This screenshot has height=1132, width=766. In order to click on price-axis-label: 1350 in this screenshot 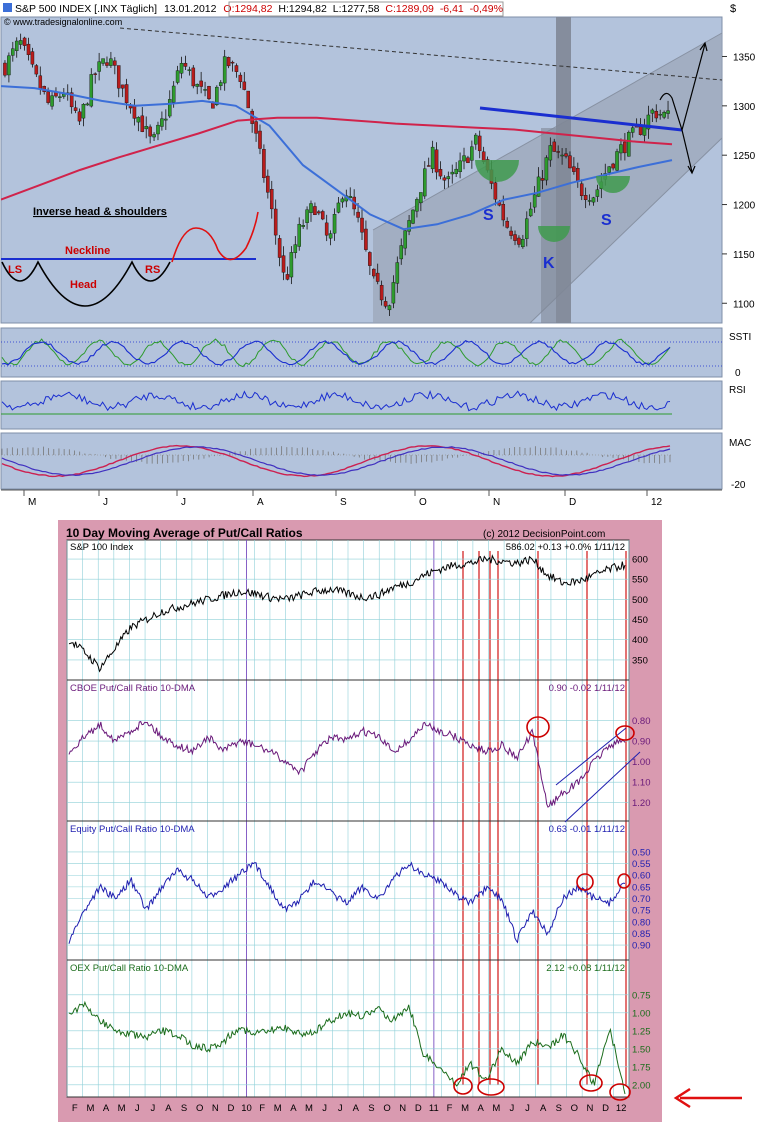, I will do `click(744, 57)`.